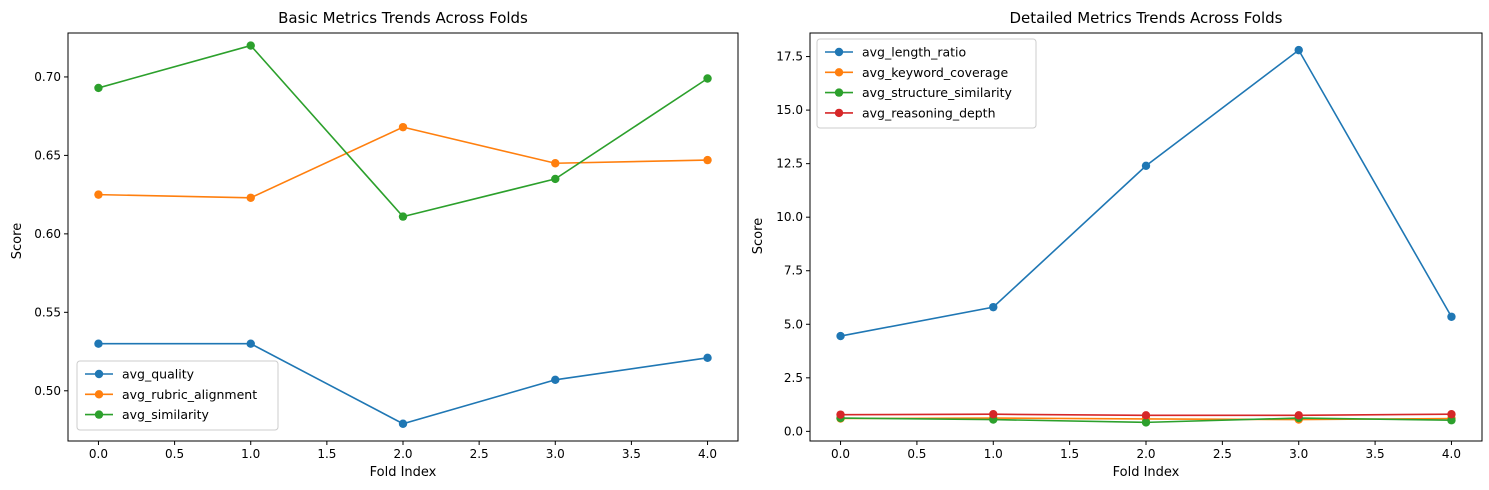 The width and height of the screenshot is (1489, 490). What do you see at coordinates (793, 378) in the screenshot?
I see `y-tick-label: 2.5` at bounding box center [793, 378].